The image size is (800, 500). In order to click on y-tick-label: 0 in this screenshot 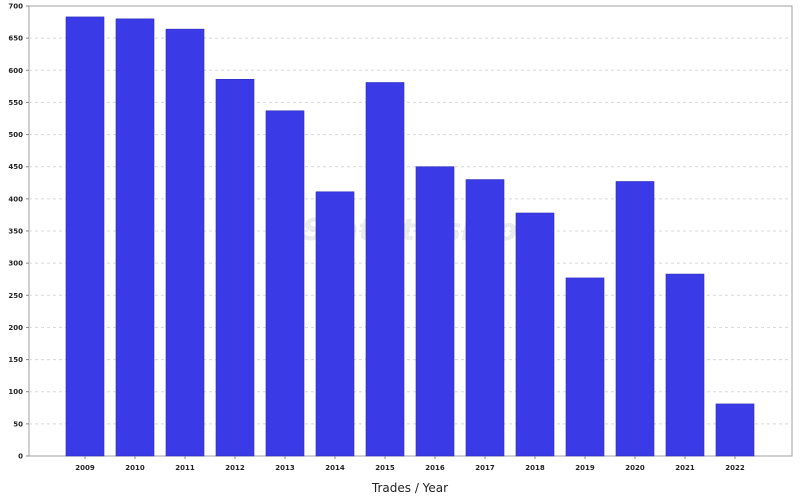, I will do `click(20, 457)`.